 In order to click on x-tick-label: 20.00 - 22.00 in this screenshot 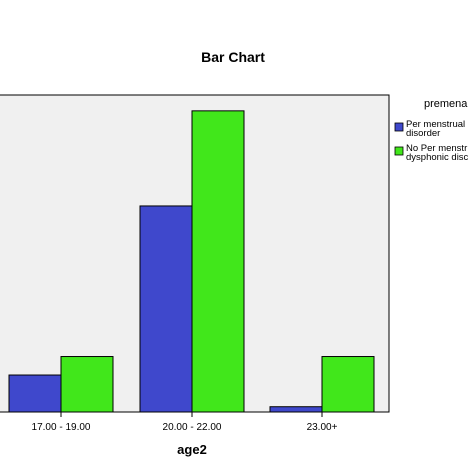, I will do `click(192, 427)`.